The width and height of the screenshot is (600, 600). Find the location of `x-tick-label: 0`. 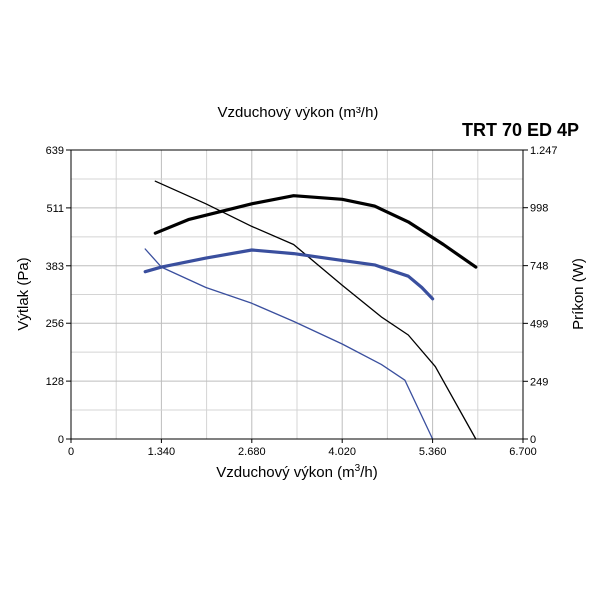

x-tick-label: 0 is located at coordinates (71, 452).